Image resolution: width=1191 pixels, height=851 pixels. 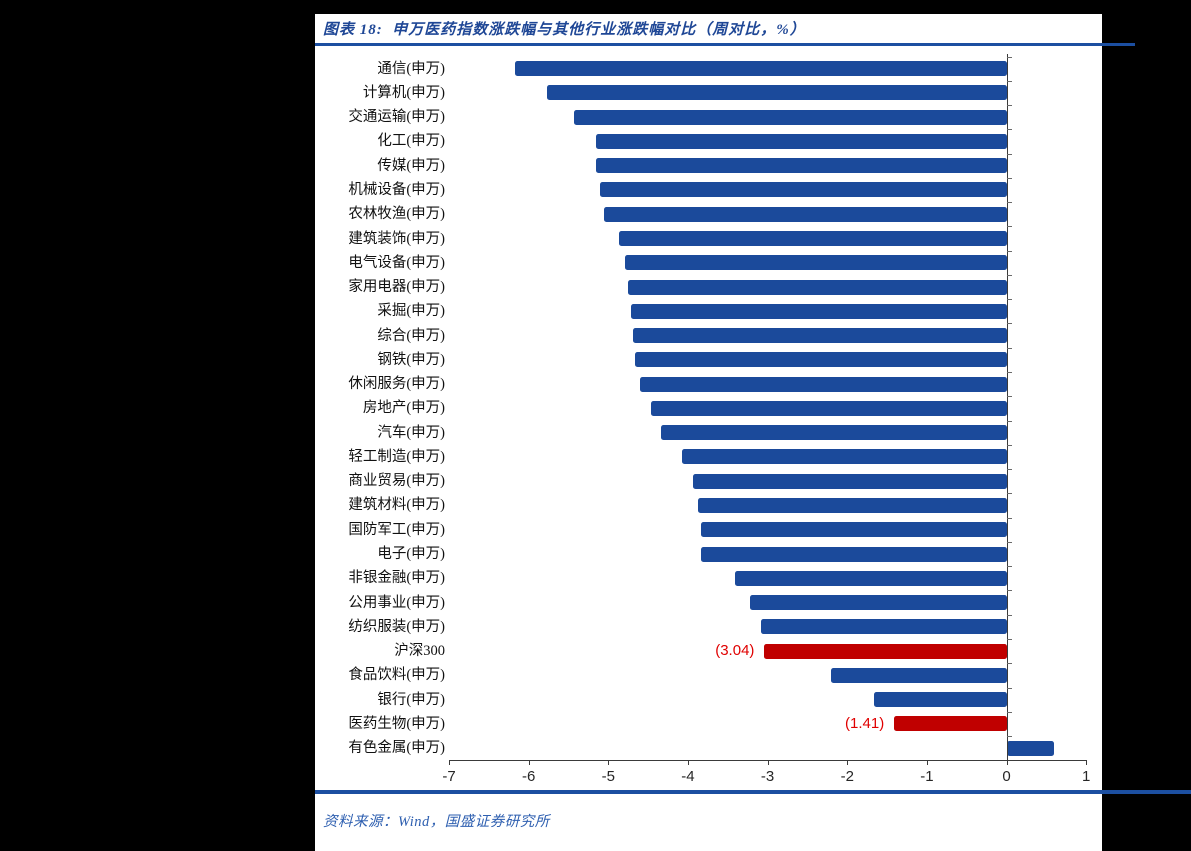 I want to click on category-label: 建筑装饰(申万), so click(x=396, y=238).